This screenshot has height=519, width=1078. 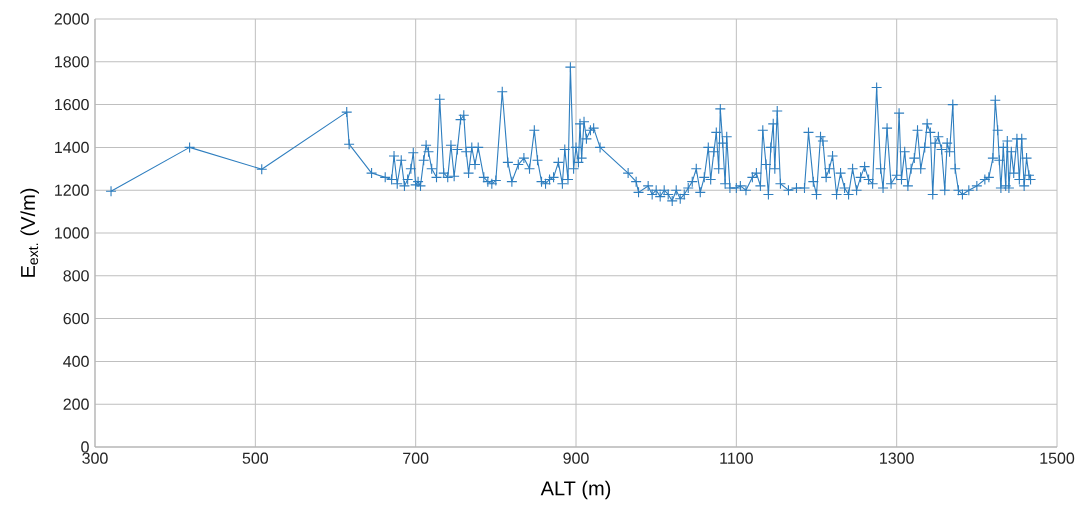 I want to click on y-tick-label: 800, so click(x=76, y=276).